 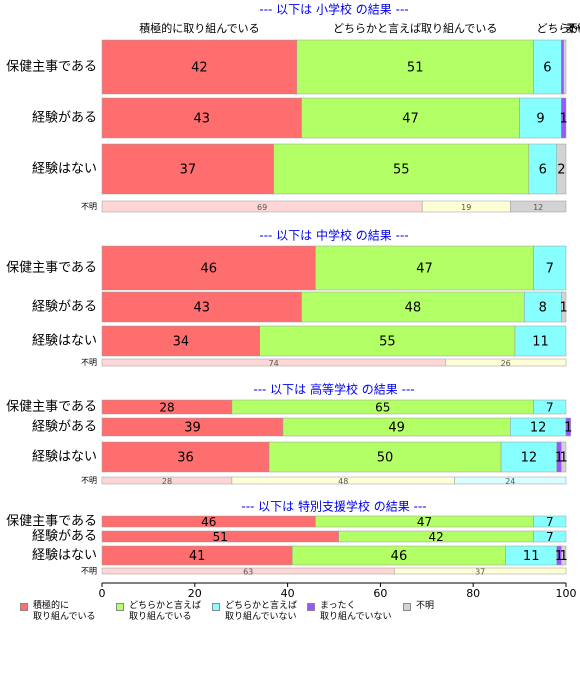 I want to click on value-label: 65, so click(x=382, y=408).